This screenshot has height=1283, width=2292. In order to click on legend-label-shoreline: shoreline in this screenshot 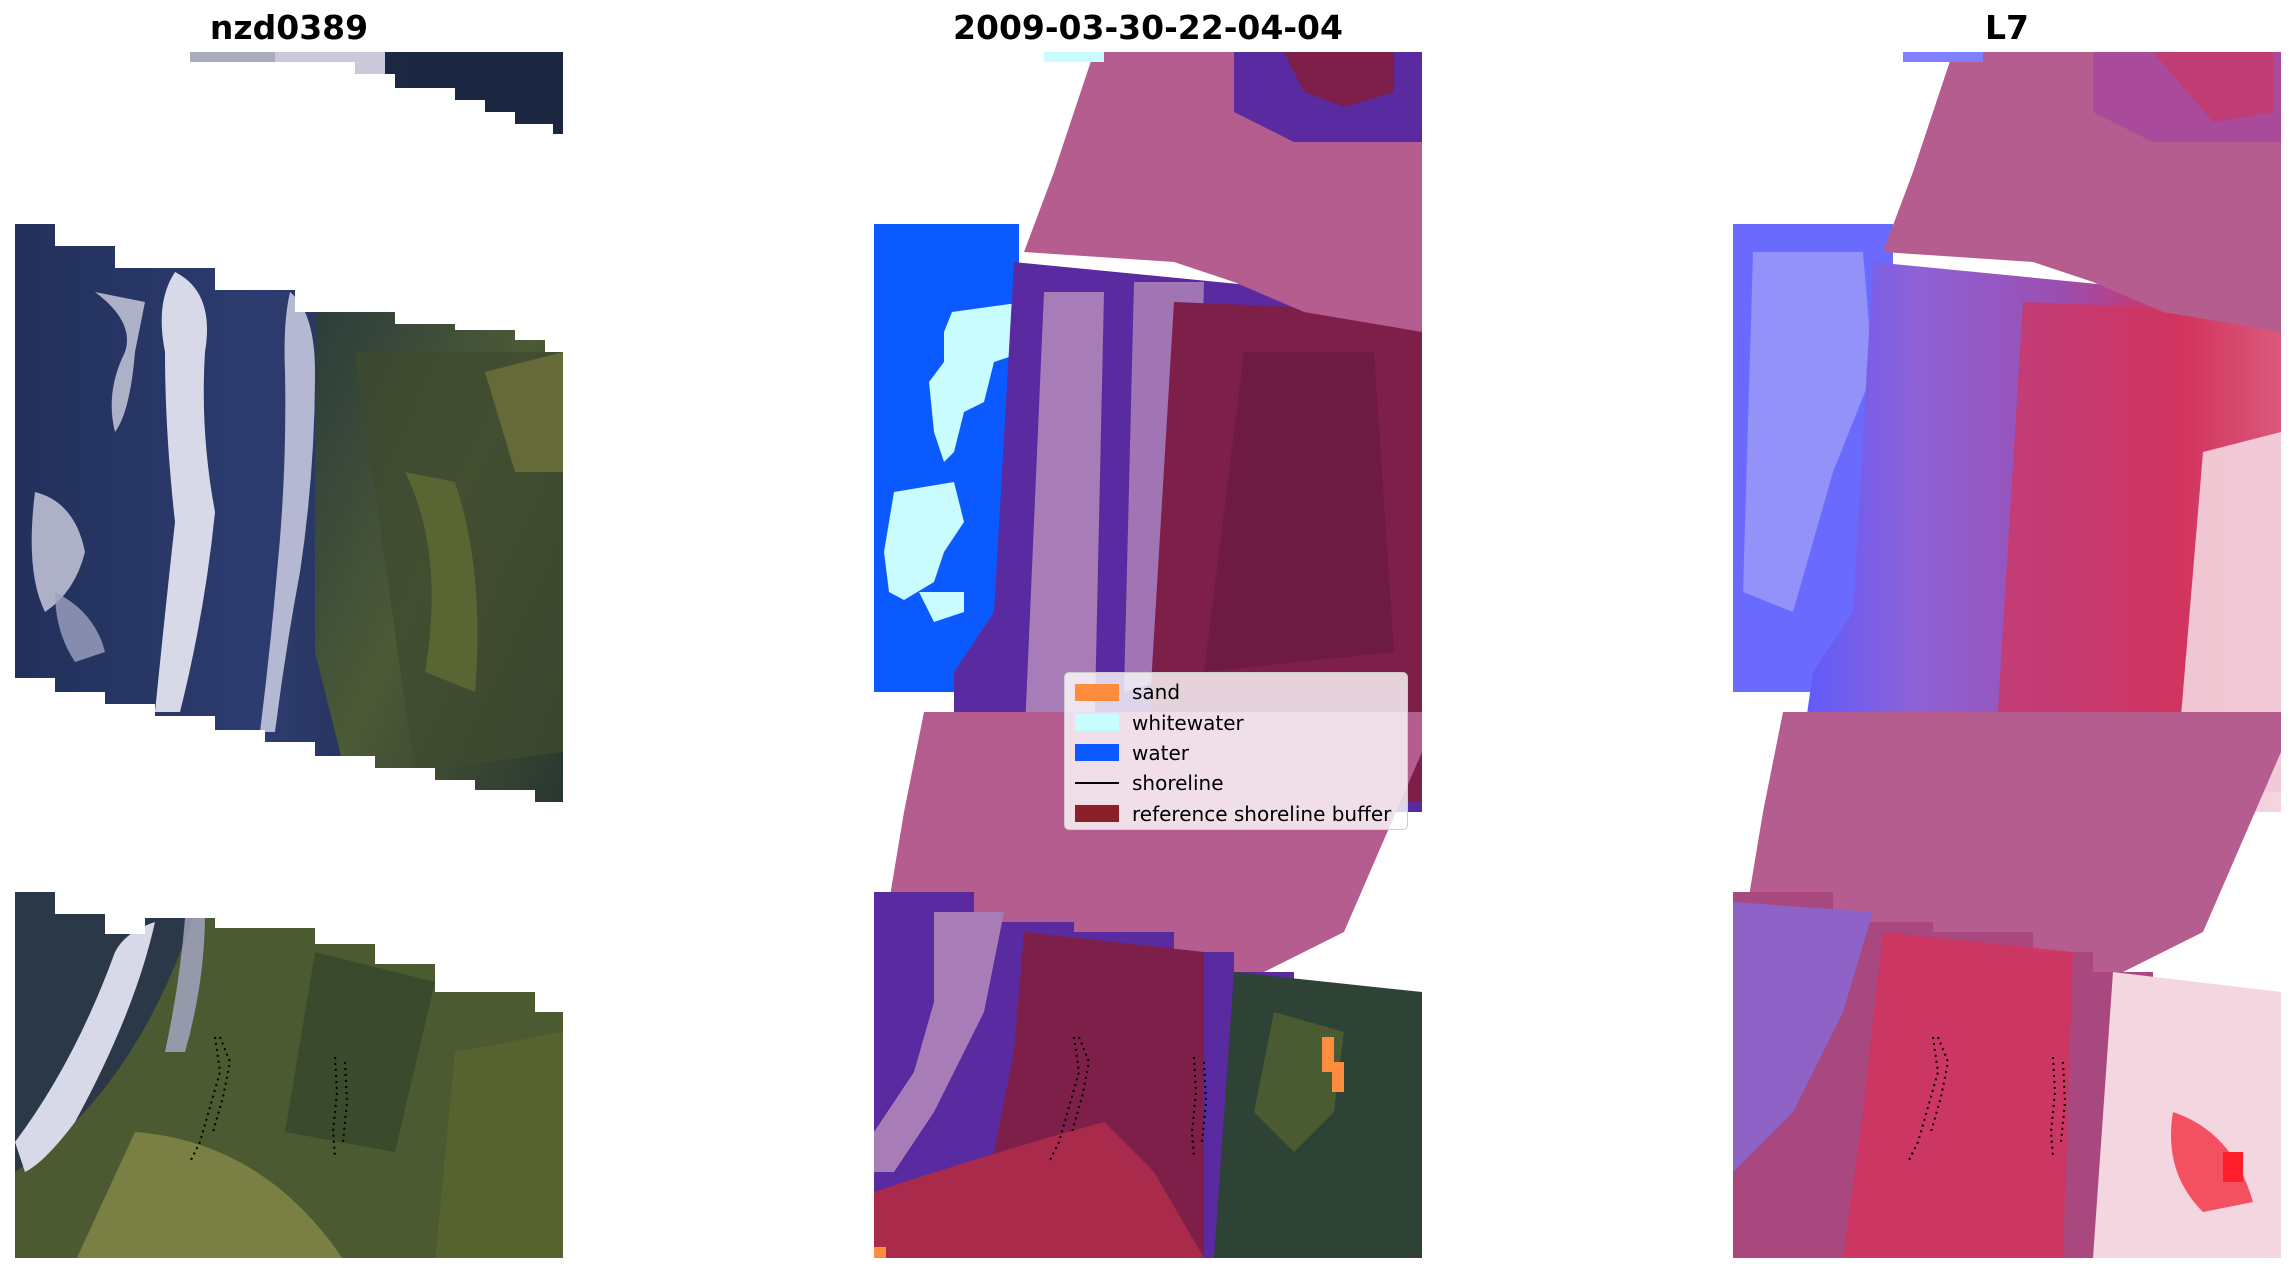, I will do `click(1178, 783)`.